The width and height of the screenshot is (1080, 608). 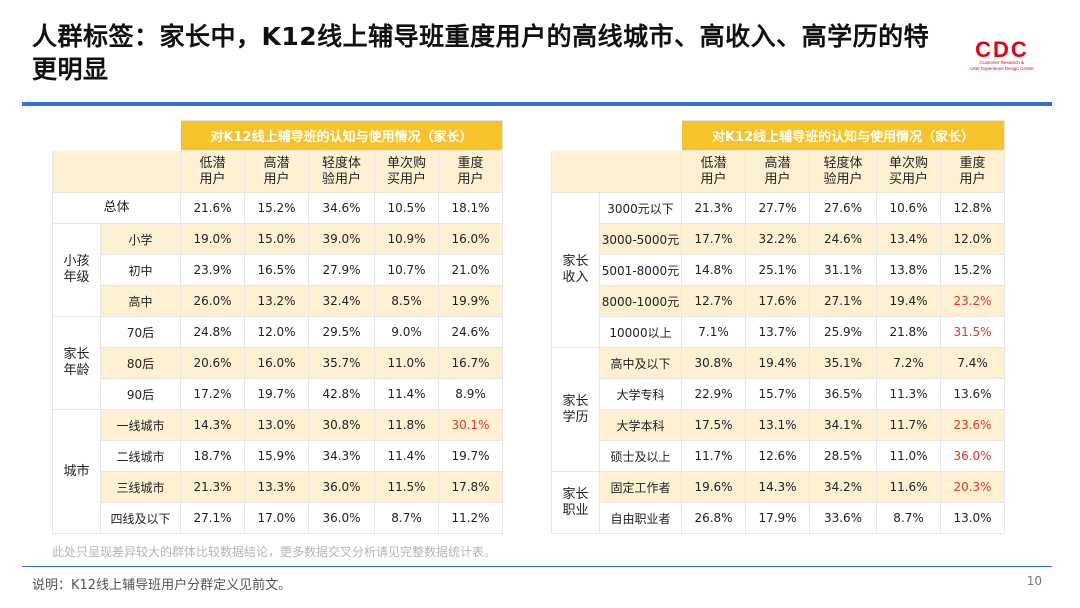 I want to click on table-row: 5001-8000元 14.8% 25.1% 31.1% 13.8% 15.2%, so click(x=779, y=270).